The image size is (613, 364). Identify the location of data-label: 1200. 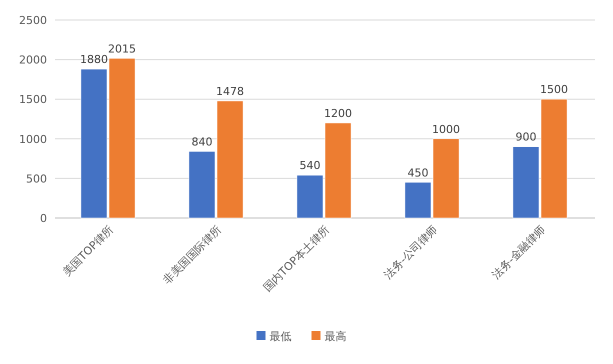
(338, 113).